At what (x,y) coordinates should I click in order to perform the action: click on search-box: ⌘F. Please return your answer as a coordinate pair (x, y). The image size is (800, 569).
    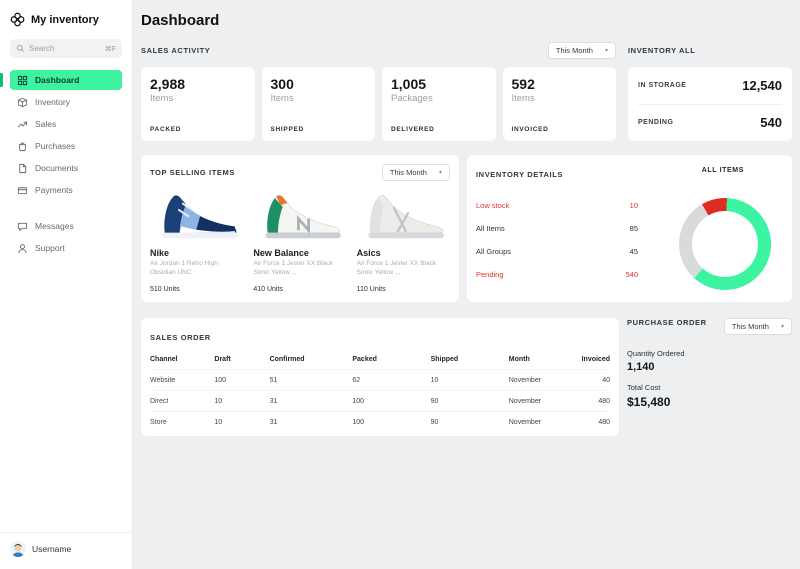
    Looking at the image, I should click on (66, 48).